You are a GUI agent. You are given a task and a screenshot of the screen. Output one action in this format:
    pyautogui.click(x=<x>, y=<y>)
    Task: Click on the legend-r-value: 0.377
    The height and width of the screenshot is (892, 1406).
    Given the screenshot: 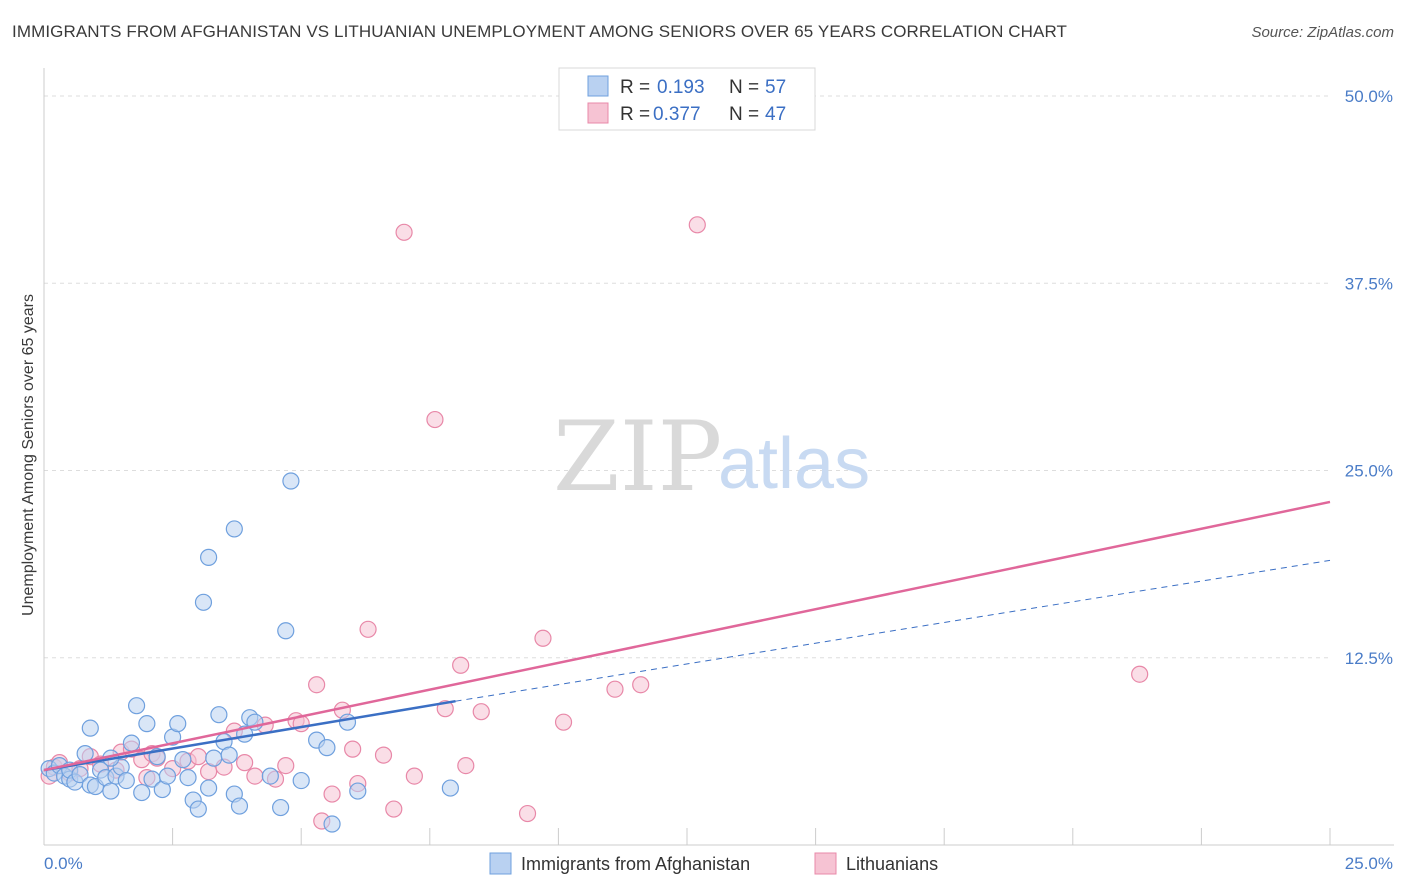 What is the action you would take?
    pyautogui.click(x=677, y=114)
    